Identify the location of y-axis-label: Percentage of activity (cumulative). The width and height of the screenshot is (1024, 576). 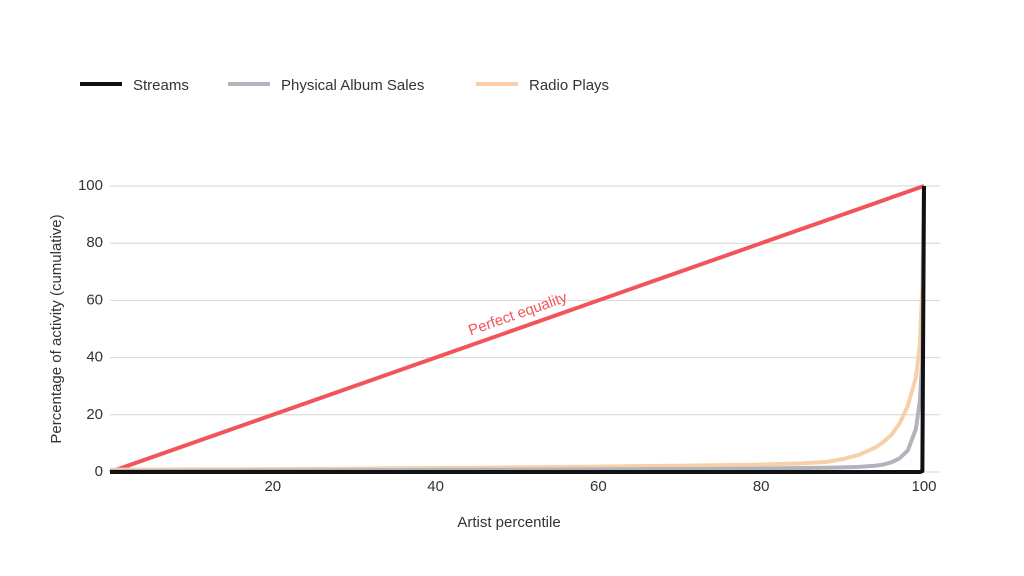
(56, 328).